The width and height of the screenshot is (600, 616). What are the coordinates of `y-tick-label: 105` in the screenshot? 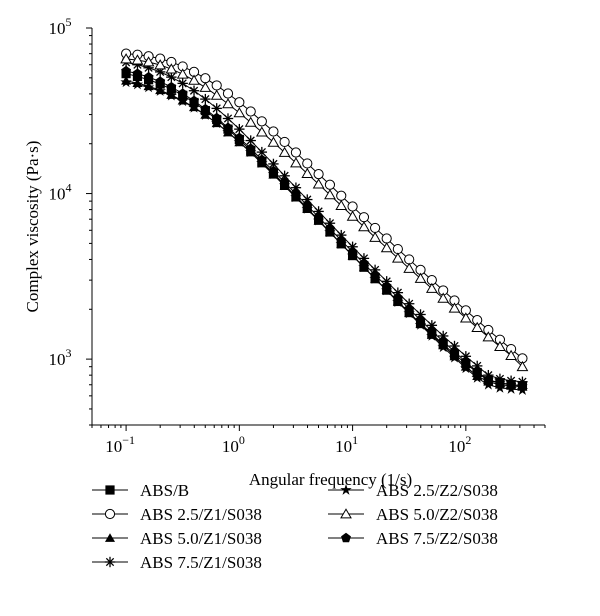 It's located at (60, 26).